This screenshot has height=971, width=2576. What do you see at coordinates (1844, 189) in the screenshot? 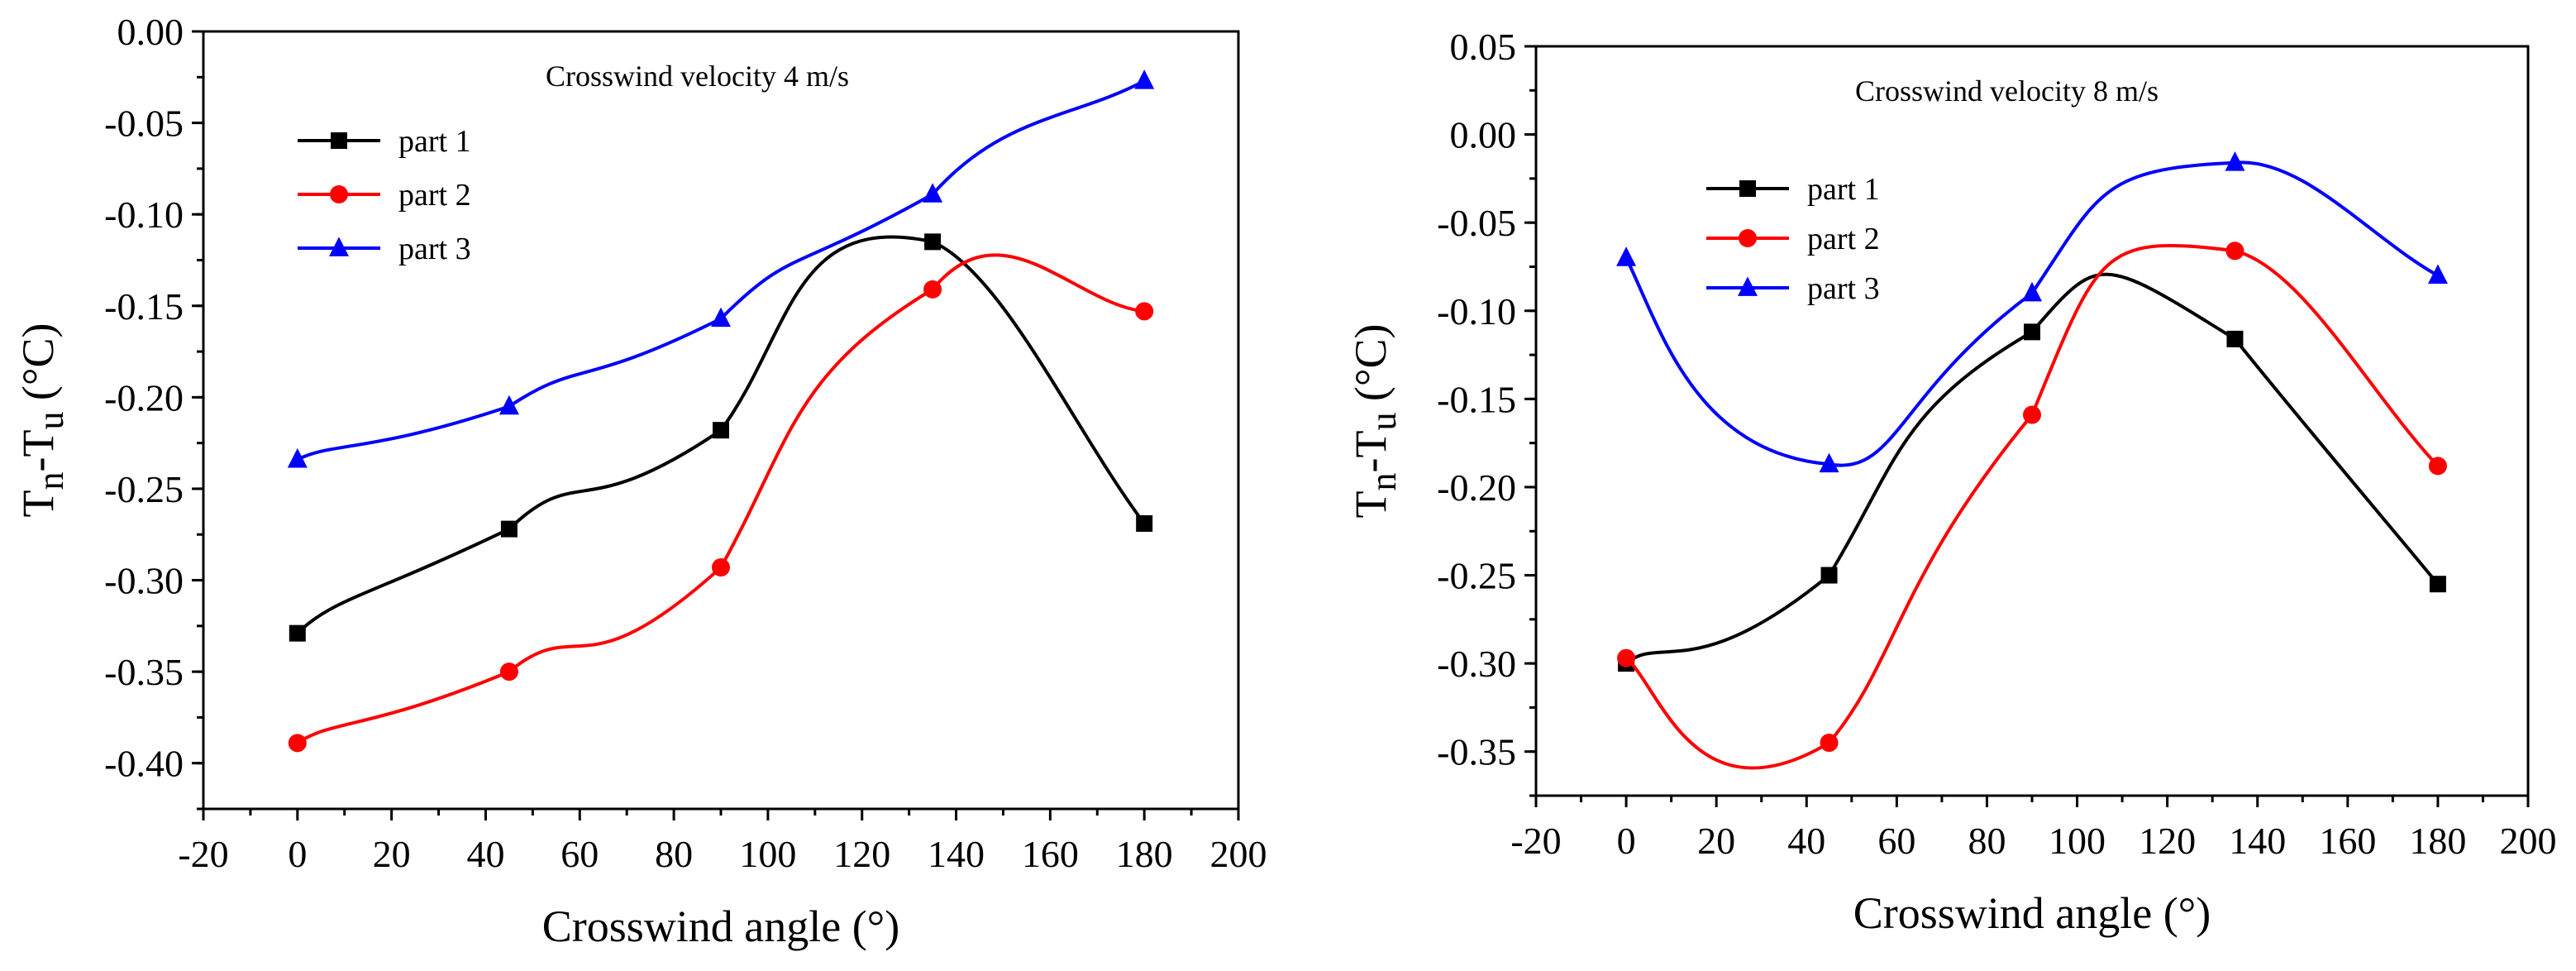
I see `legend-label: part 1` at bounding box center [1844, 189].